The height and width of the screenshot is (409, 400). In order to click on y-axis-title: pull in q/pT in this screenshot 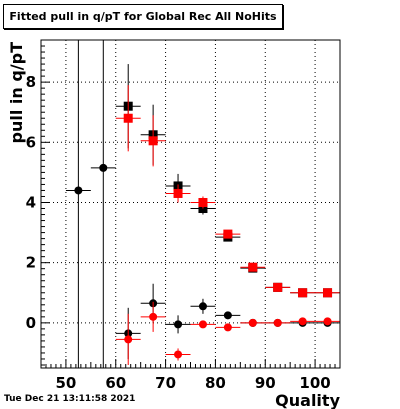, I will do `click(16, 93)`.